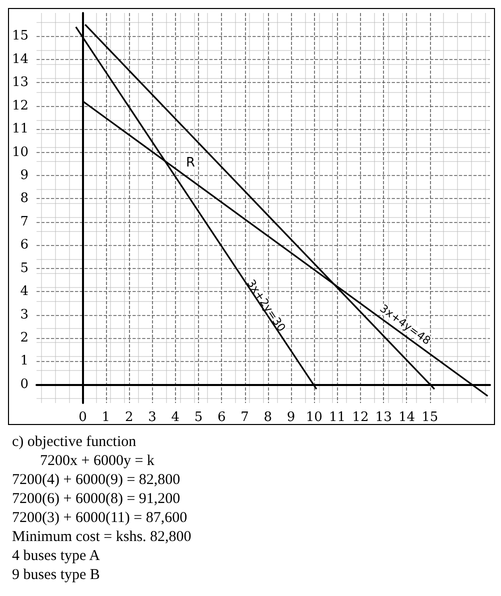  I want to click on x-tick-label: 0, so click(82, 417).